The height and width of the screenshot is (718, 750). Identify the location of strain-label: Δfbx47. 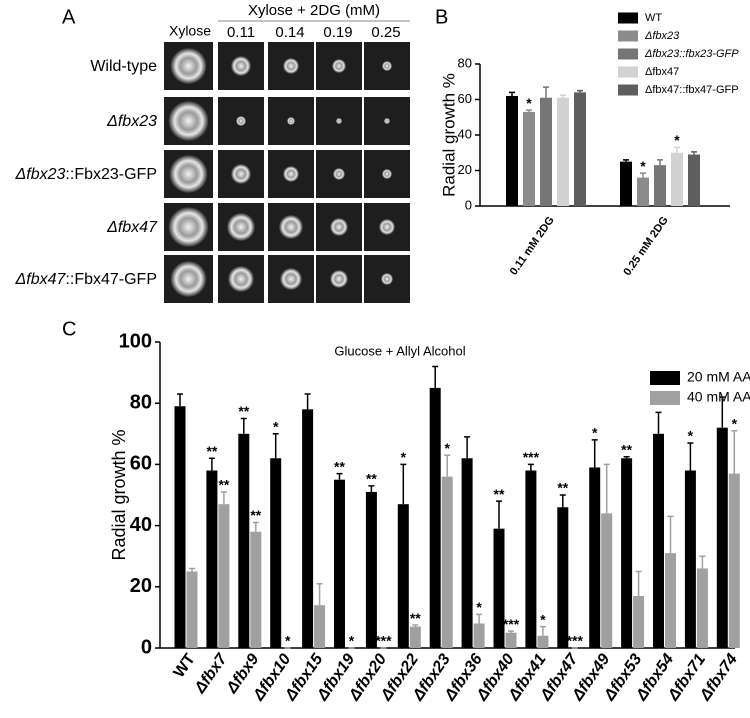
(132, 227).